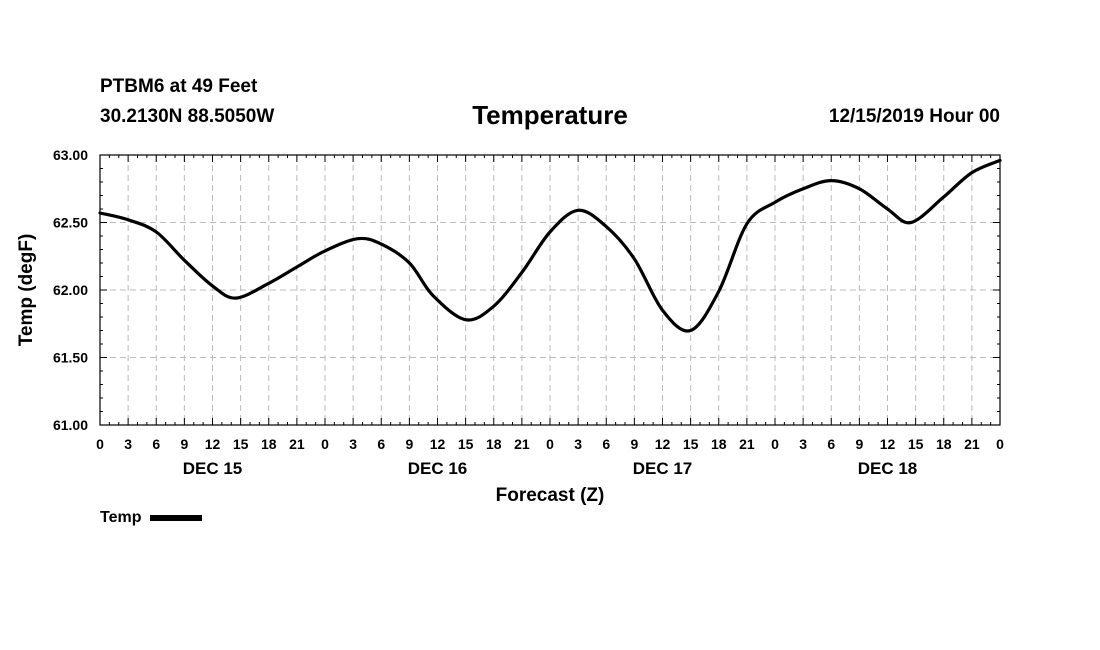 Image resolution: width=1100 pixels, height=650 pixels. I want to click on x-axis-label: Forecast (Z), so click(550, 495).